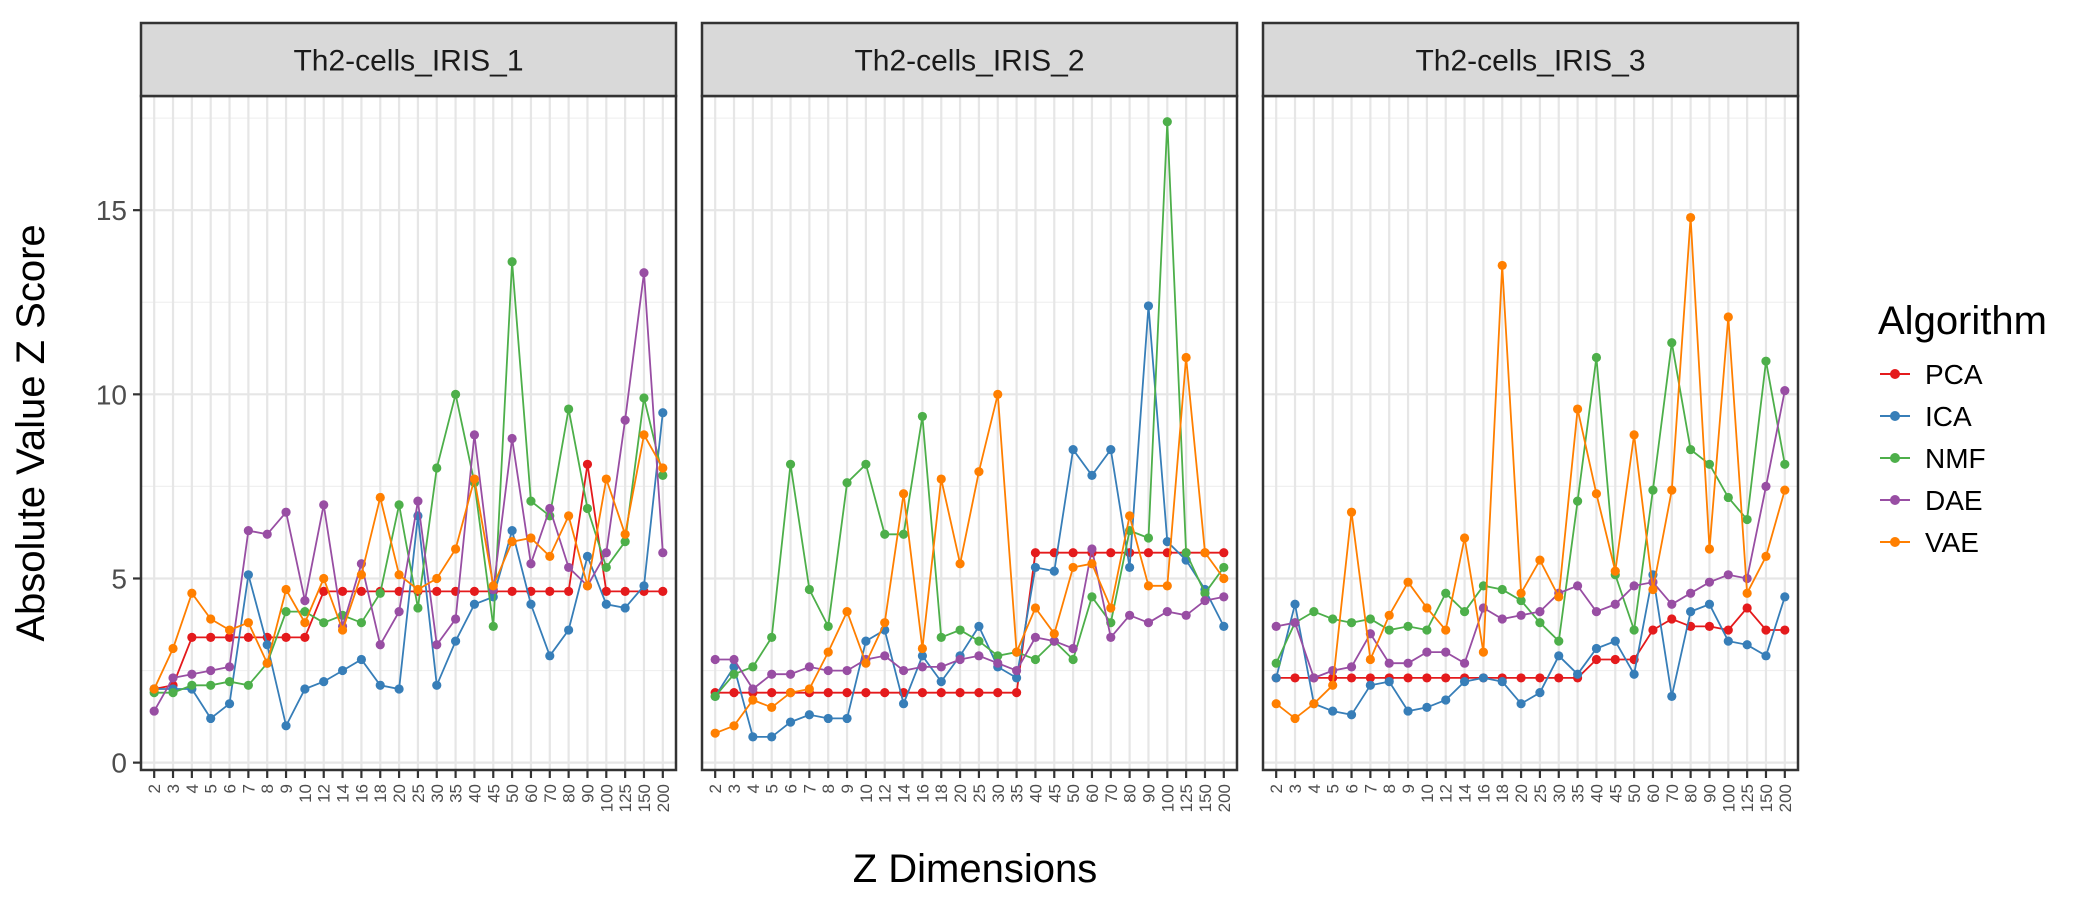 The image size is (2100, 900). What do you see at coordinates (1766, 798) in the screenshot?
I see `x-tick-label: 150` at bounding box center [1766, 798].